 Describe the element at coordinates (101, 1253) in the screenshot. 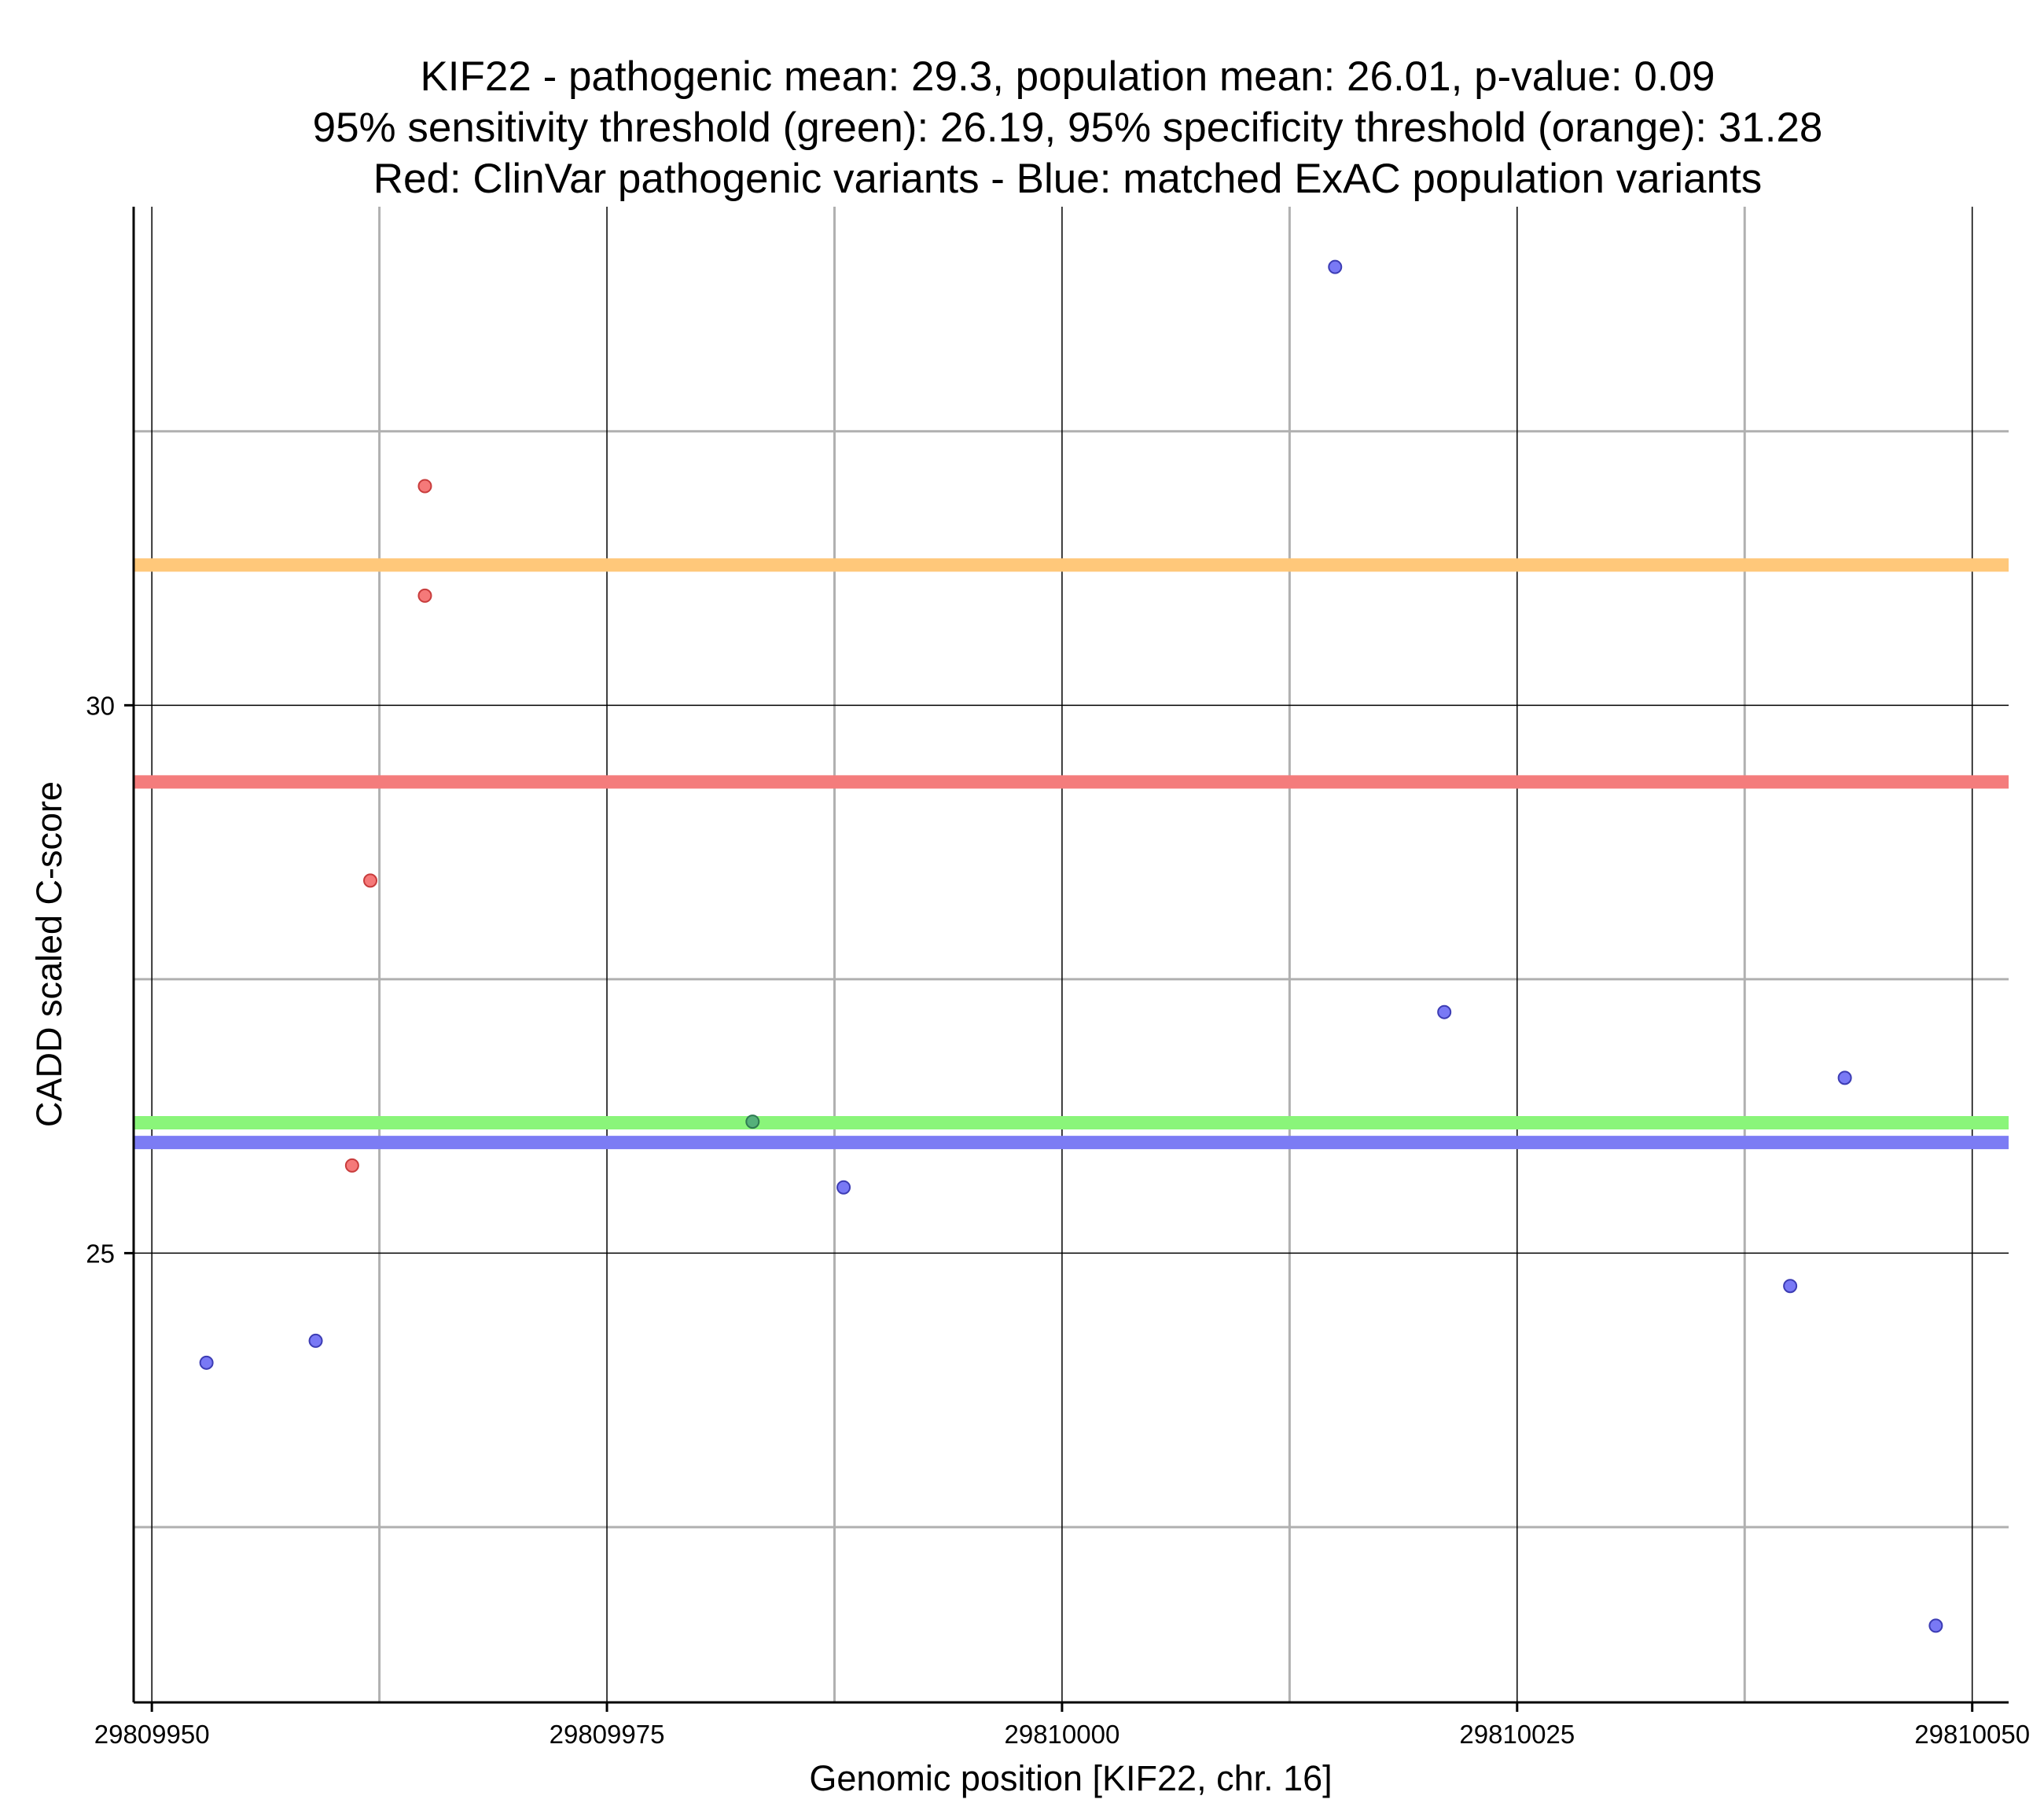

I see `y-tick-label: 25` at that location.